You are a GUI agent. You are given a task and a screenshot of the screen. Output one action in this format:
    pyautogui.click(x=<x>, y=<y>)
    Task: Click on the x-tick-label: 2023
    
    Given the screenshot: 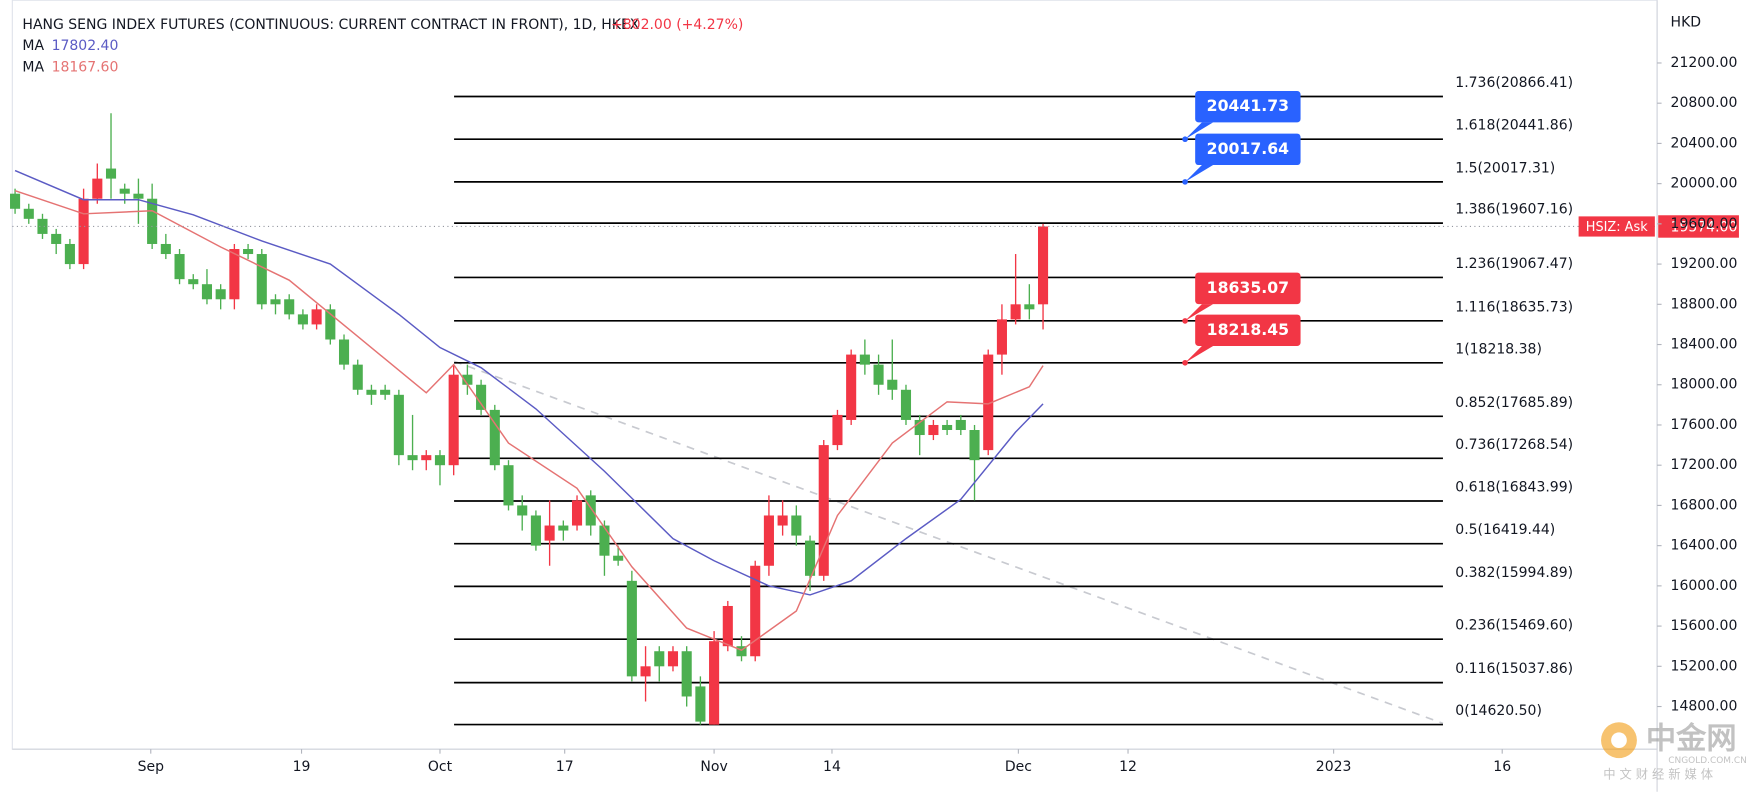 What is the action you would take?
    pyautogui.click(x=1334, y=767)
    